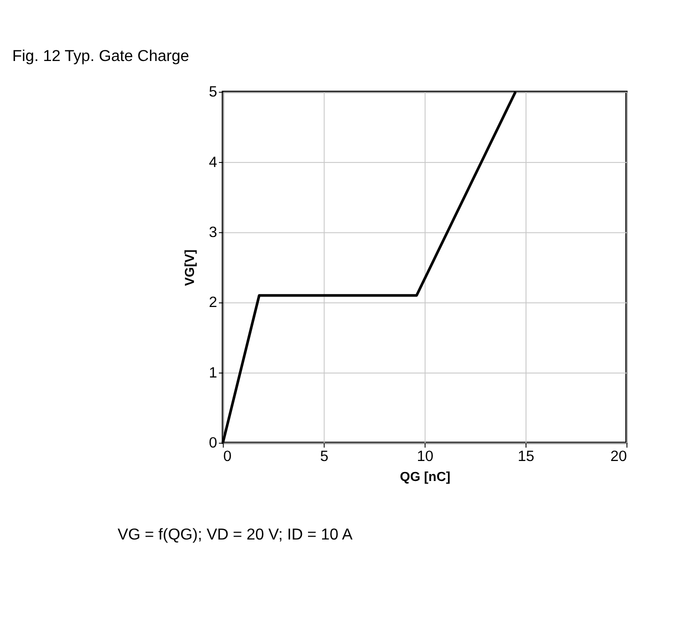  What do you see at coordinates (101, 57) in the screenshot?
I see `text: Fig. 12 Typ. Gate Charge` at bounding box center [101, 57].